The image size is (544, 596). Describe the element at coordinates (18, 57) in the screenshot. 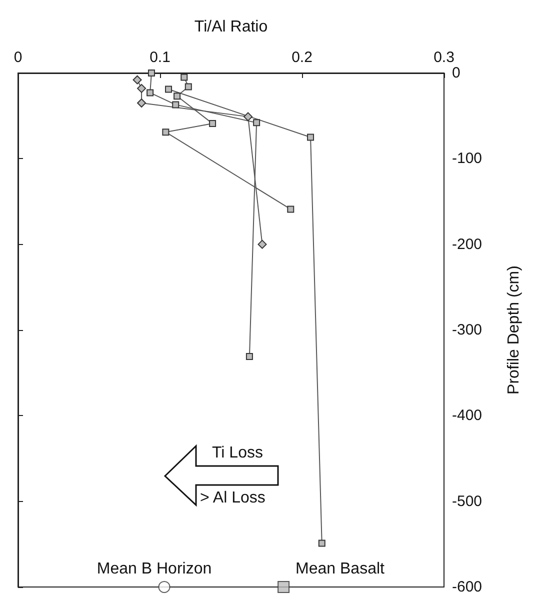

I see `x-tick-label: 0` at that location.